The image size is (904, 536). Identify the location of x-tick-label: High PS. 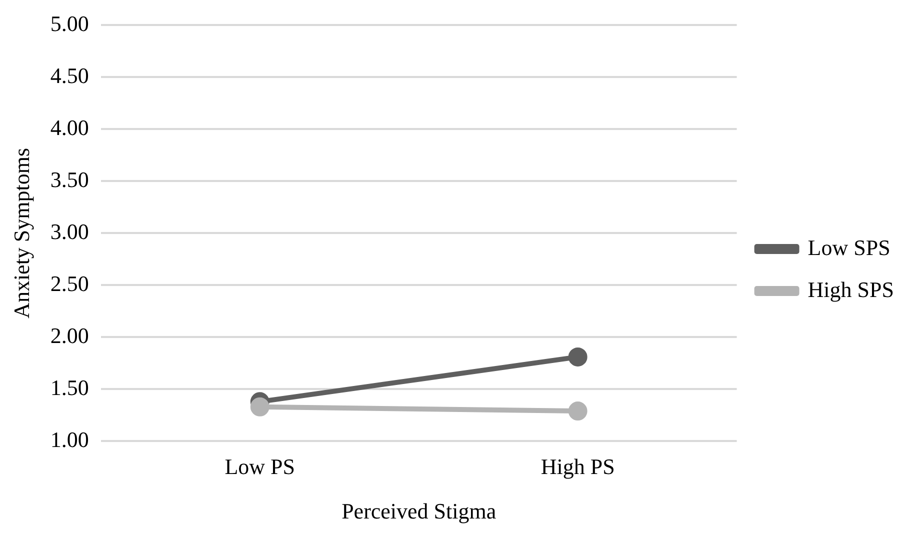
(577, 467).